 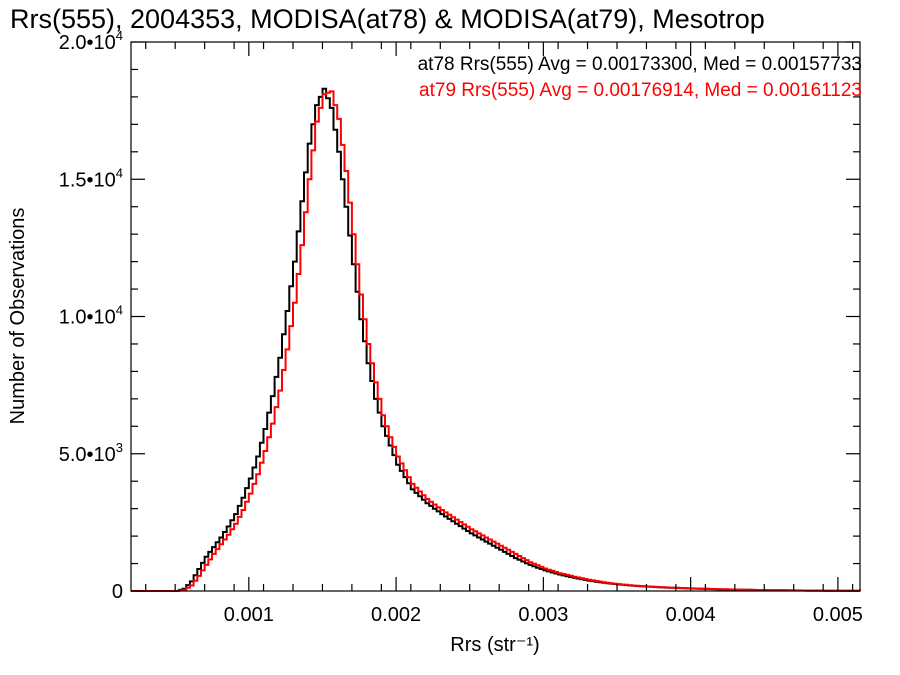 I want to click on x-tick-label: 0.003, so click(x=543, y=615).